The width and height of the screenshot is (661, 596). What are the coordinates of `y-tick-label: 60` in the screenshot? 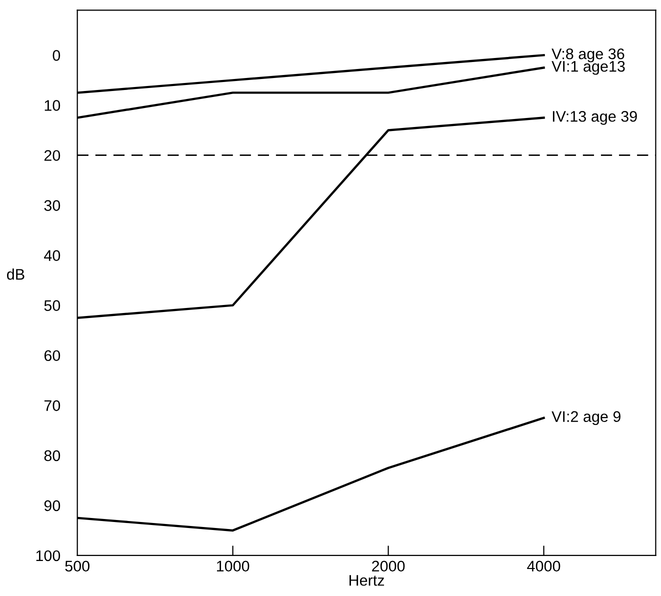 It's located at (52, 356).